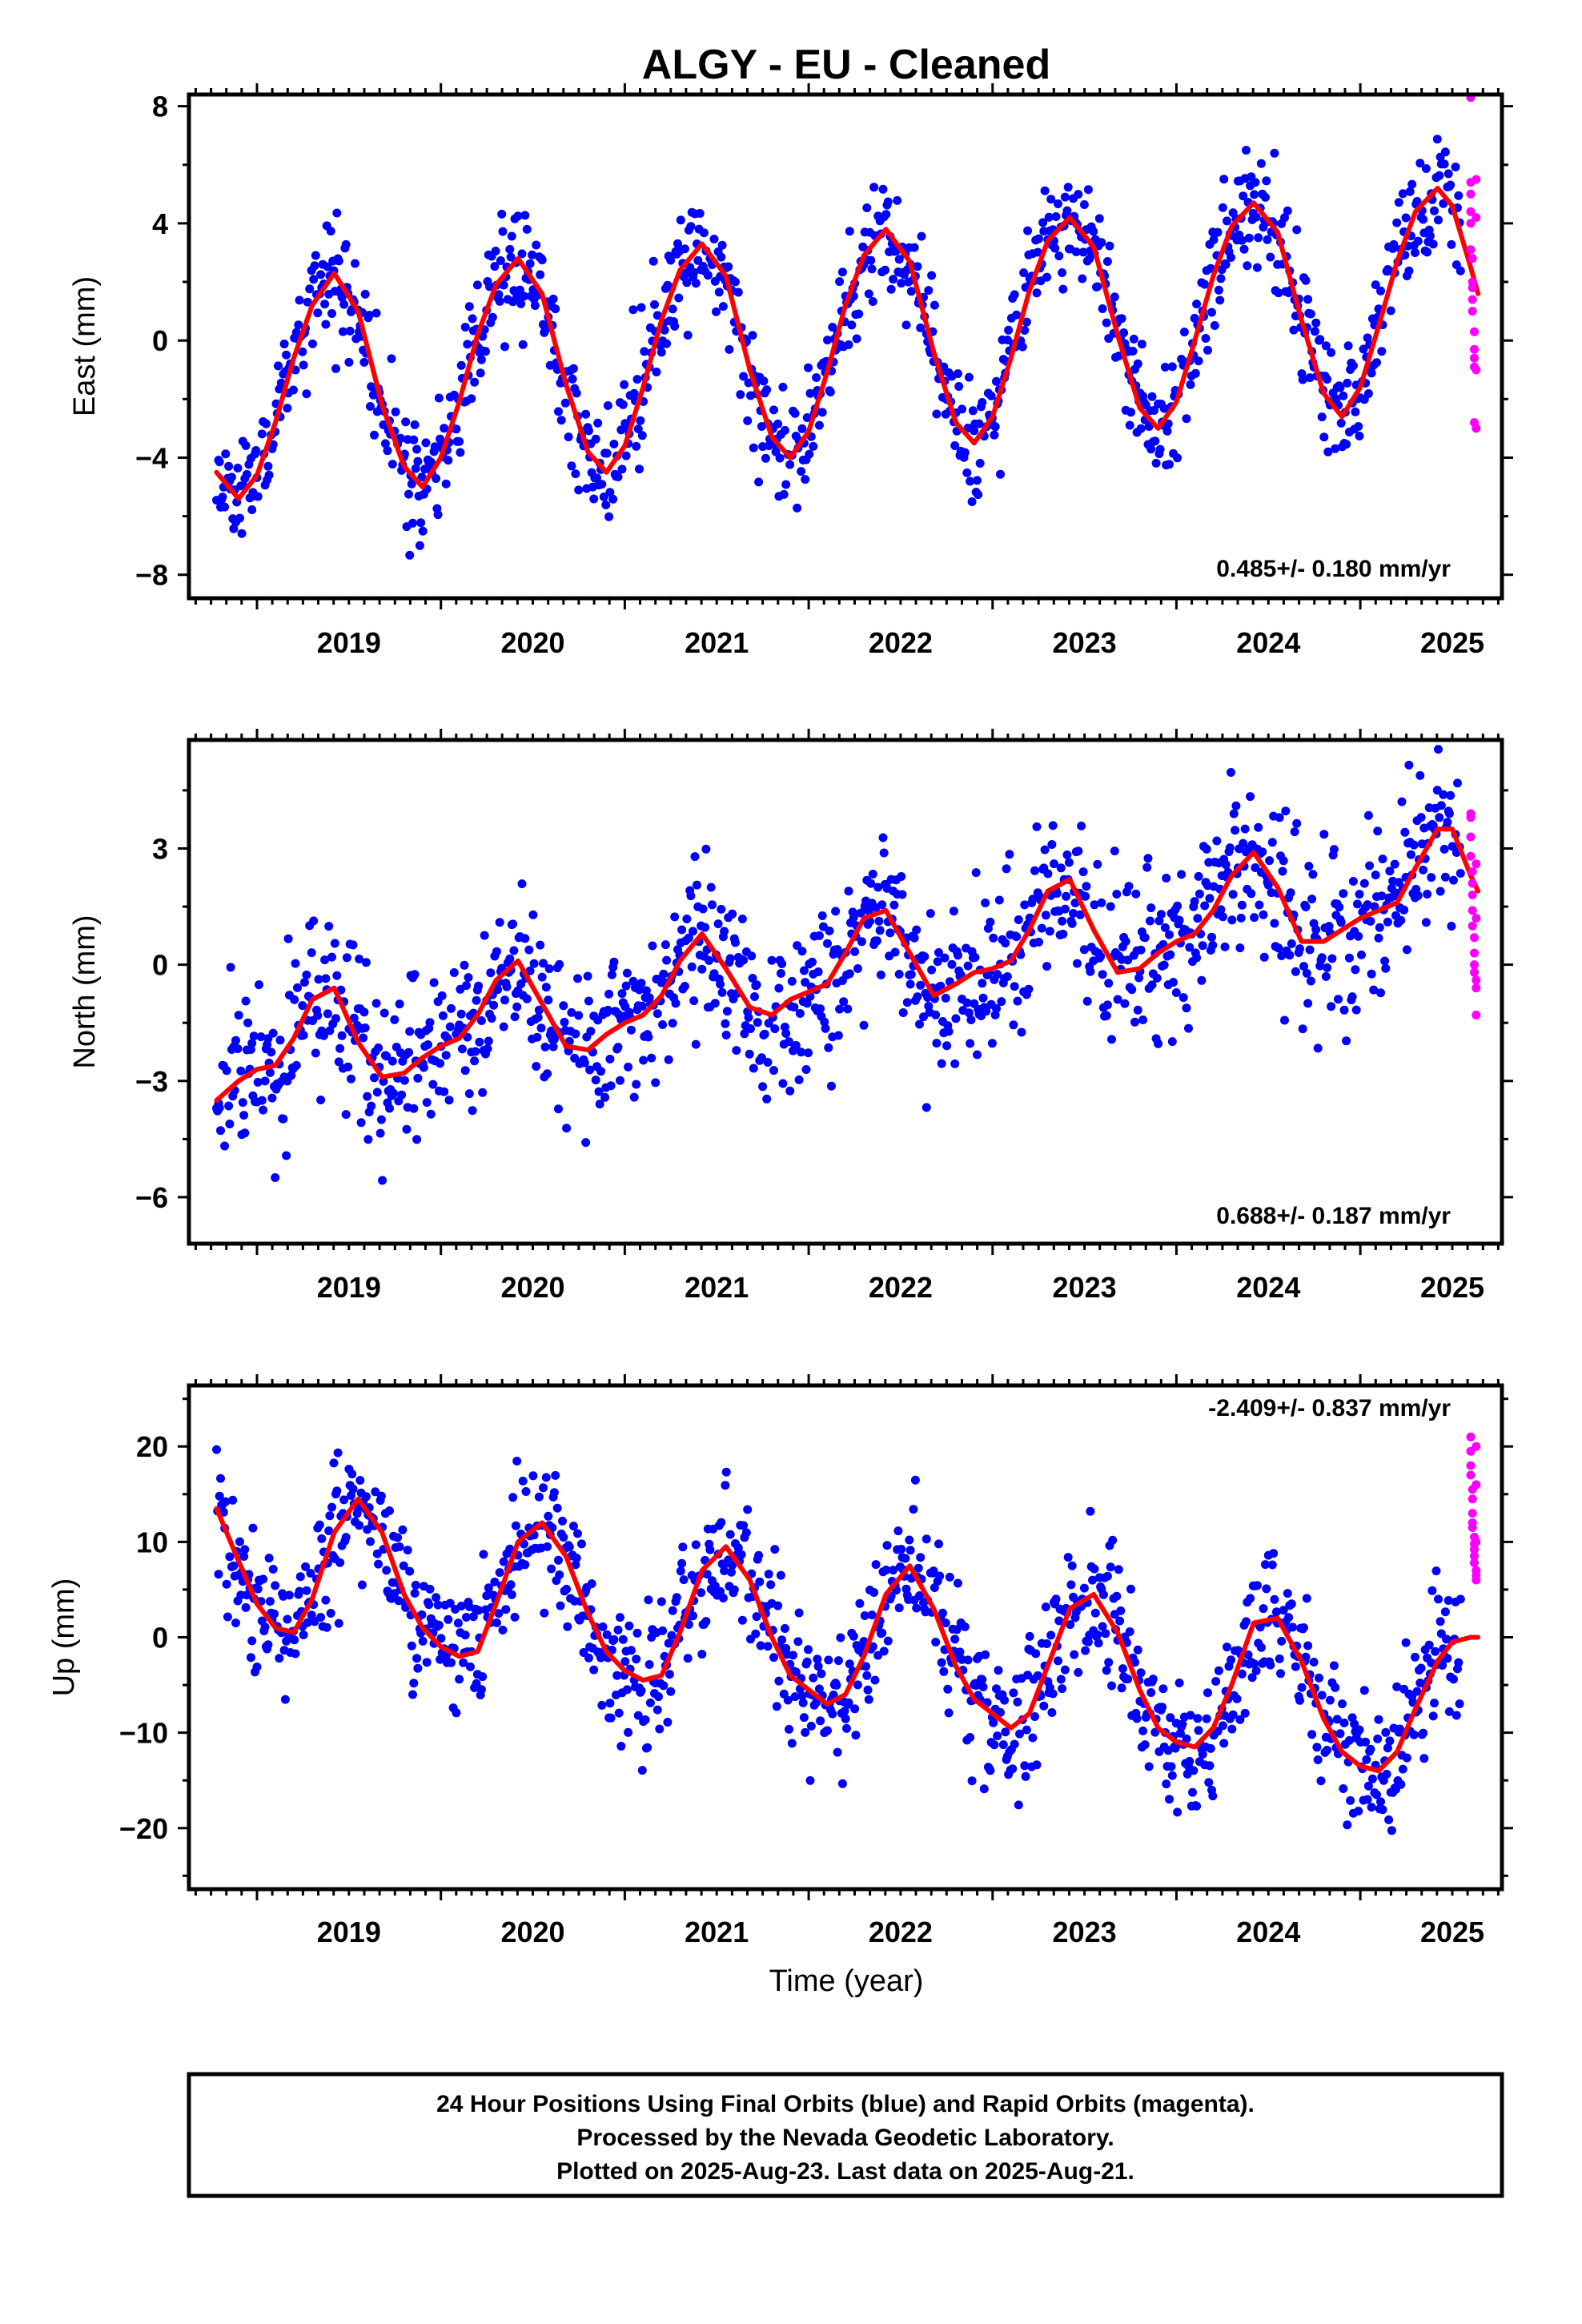 This screenshot has width=1582, height=2324. I want to click on rapid-orbit-series, so click(1473, 1508).